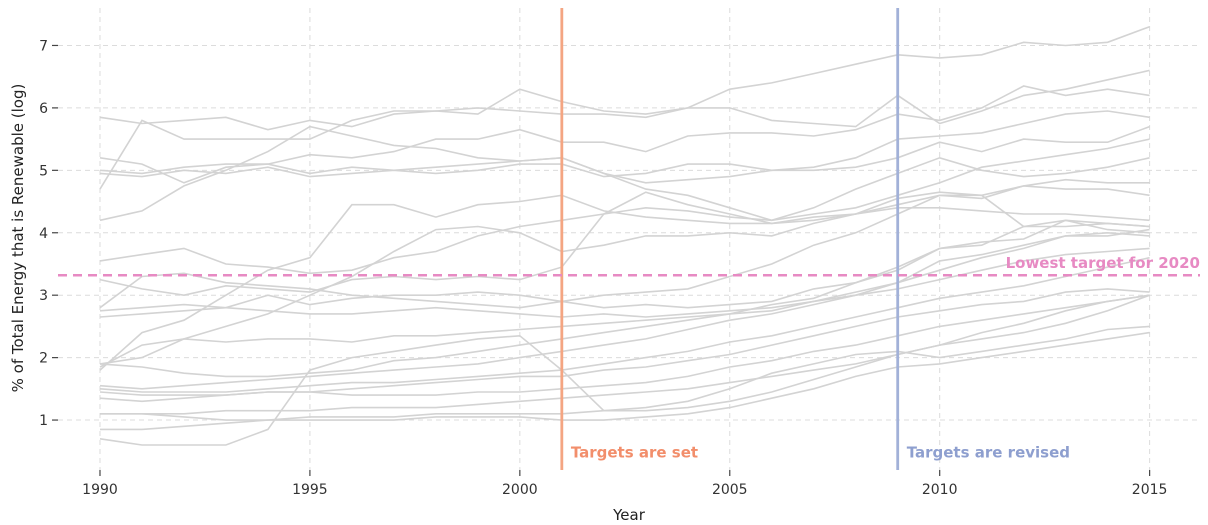 This screenshot has height=525, width=1208. Describe the element at coordinates (730, 490) in the screenshot. I see `x-tick-label-3: 2005` at that location.